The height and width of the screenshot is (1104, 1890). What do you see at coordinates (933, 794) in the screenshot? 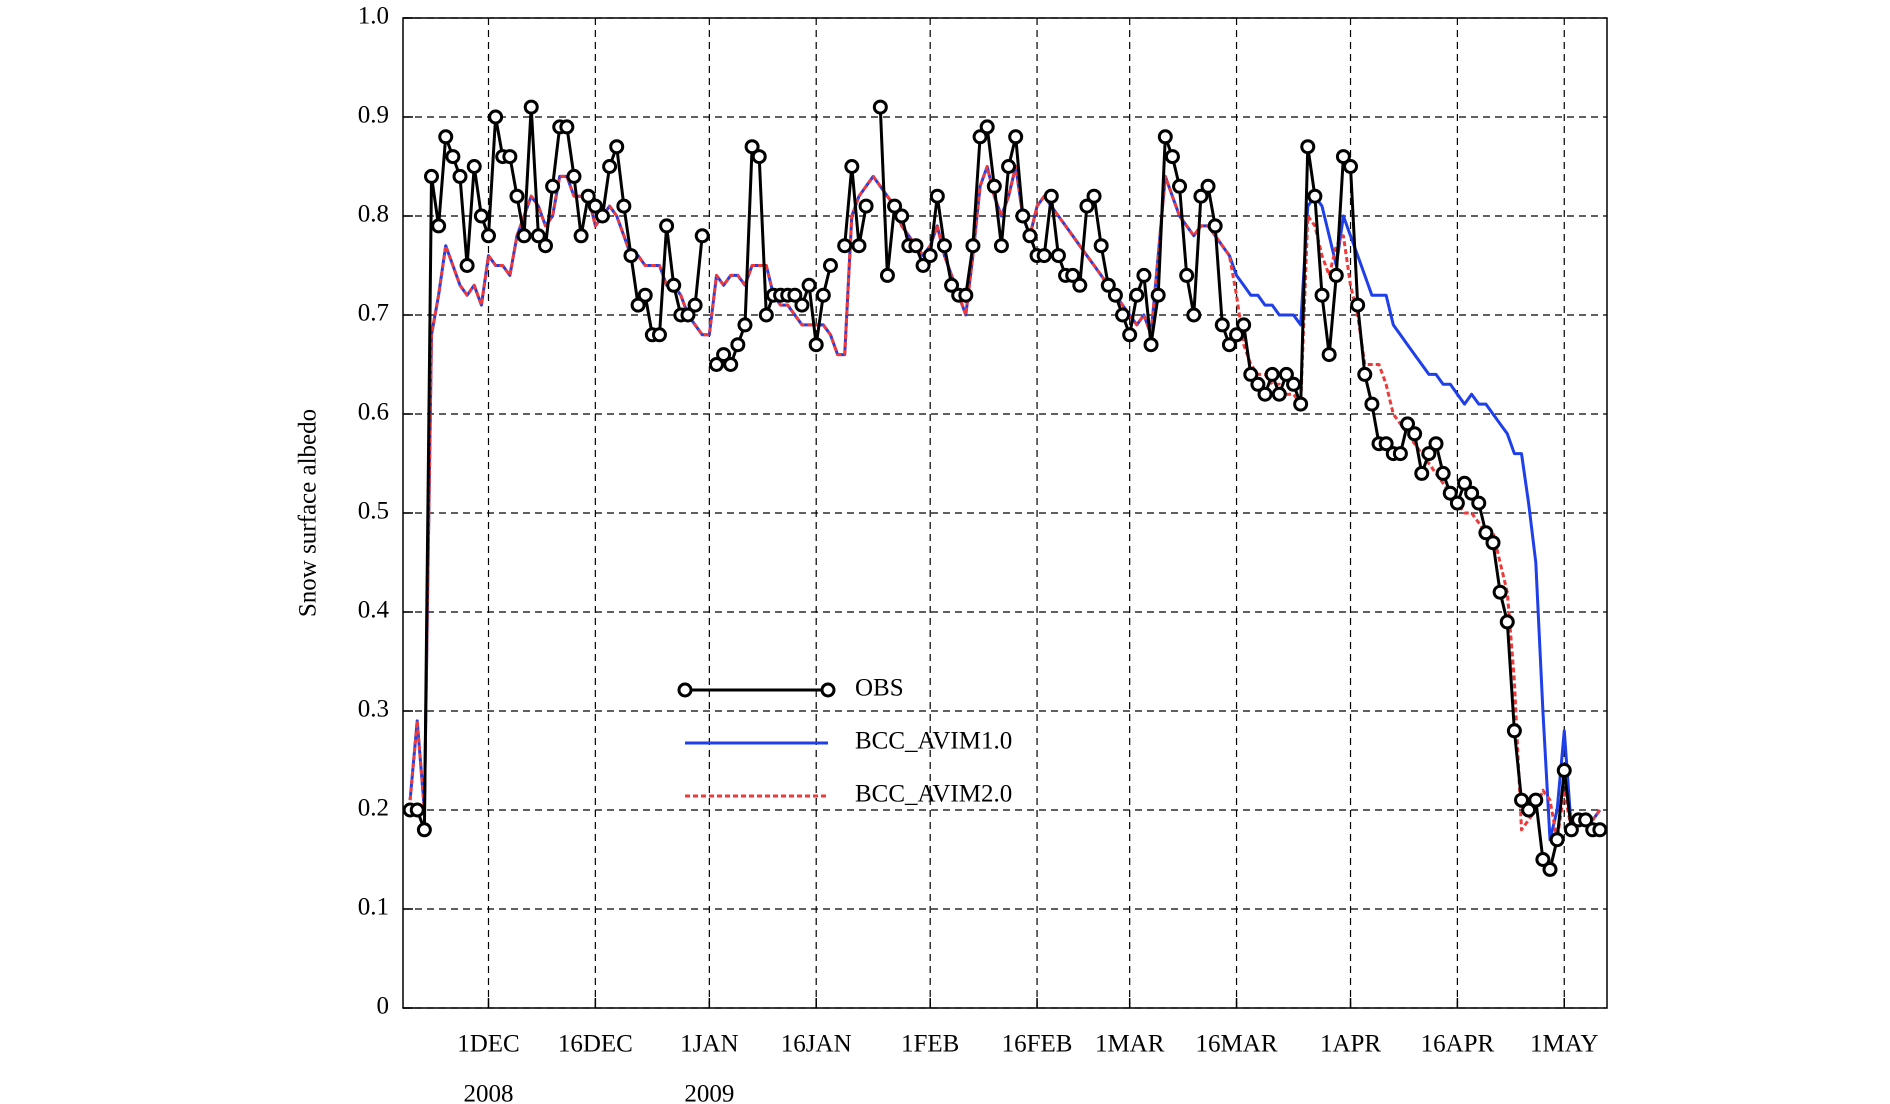
I see `legend-label: BCC_AVIM2.0` at bounding box center [933, 794].